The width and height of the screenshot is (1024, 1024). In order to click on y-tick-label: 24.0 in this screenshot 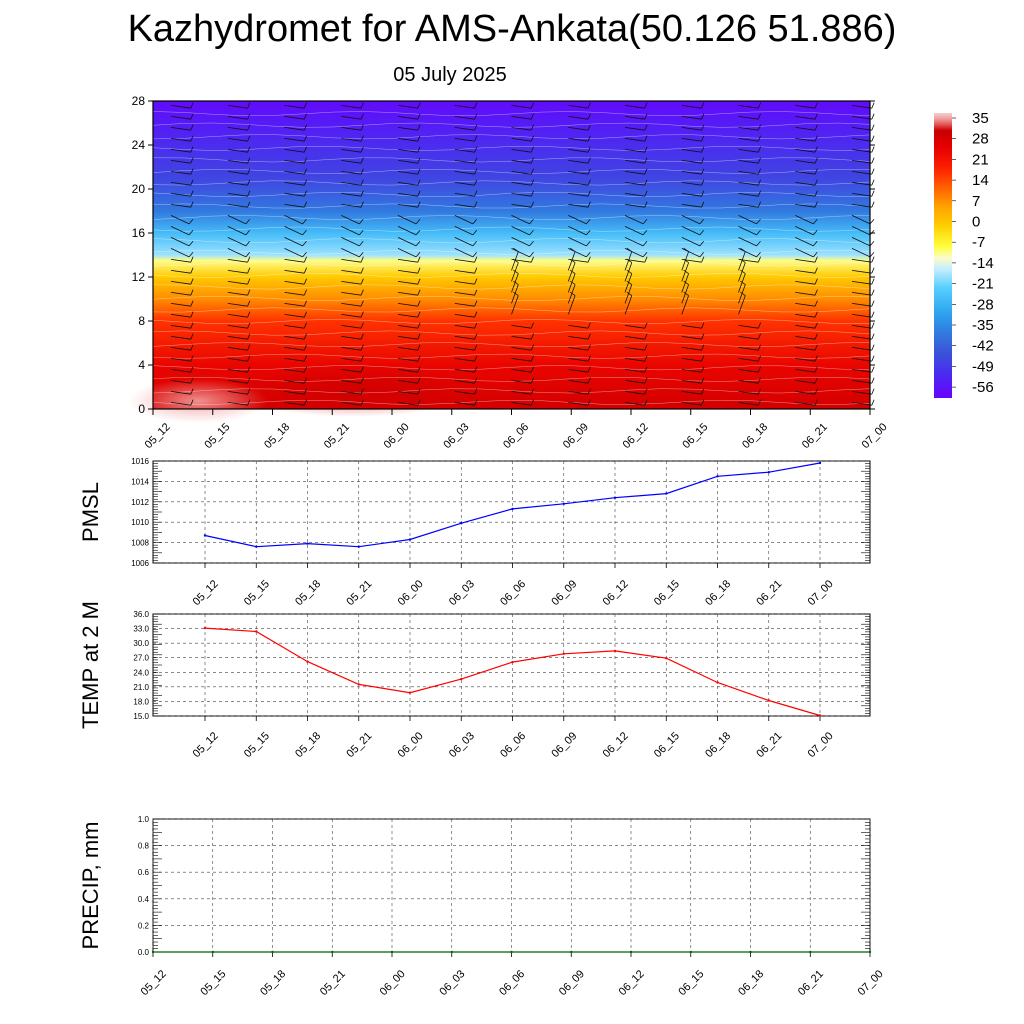, I will do `click(141, 672)`.